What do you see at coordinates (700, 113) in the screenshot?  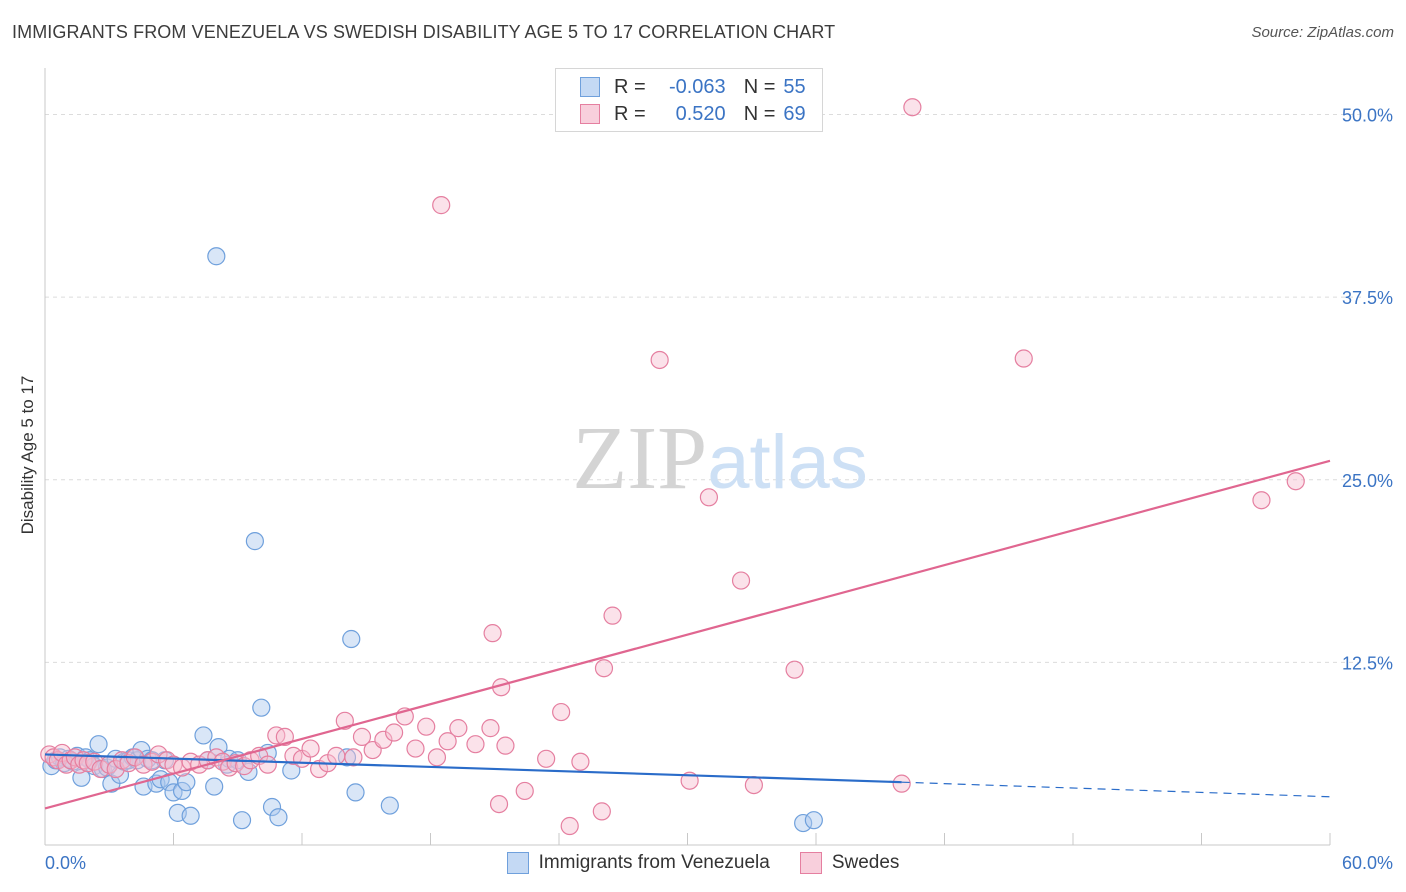 I see `r-value: 0.520` at bounding box center [700, 113].